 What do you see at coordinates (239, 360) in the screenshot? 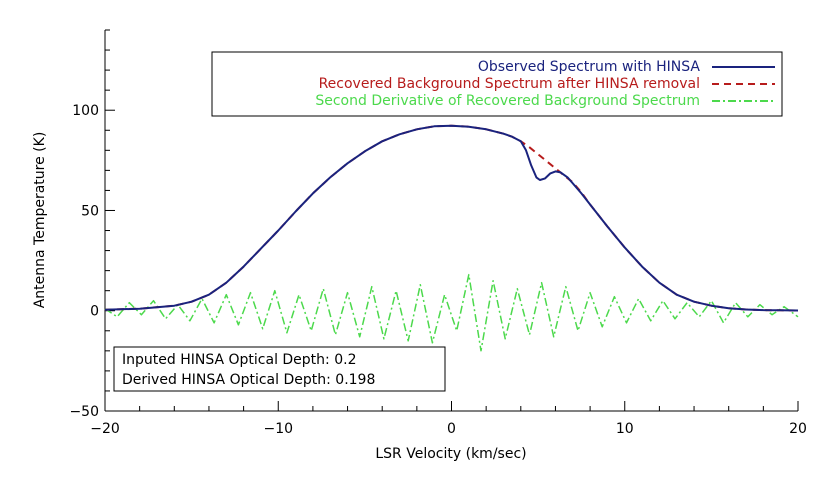
I see `inputed-optical-depth-text: Inputed HINSA Optical Depth: 0.2` at bounding box center [239, 360].